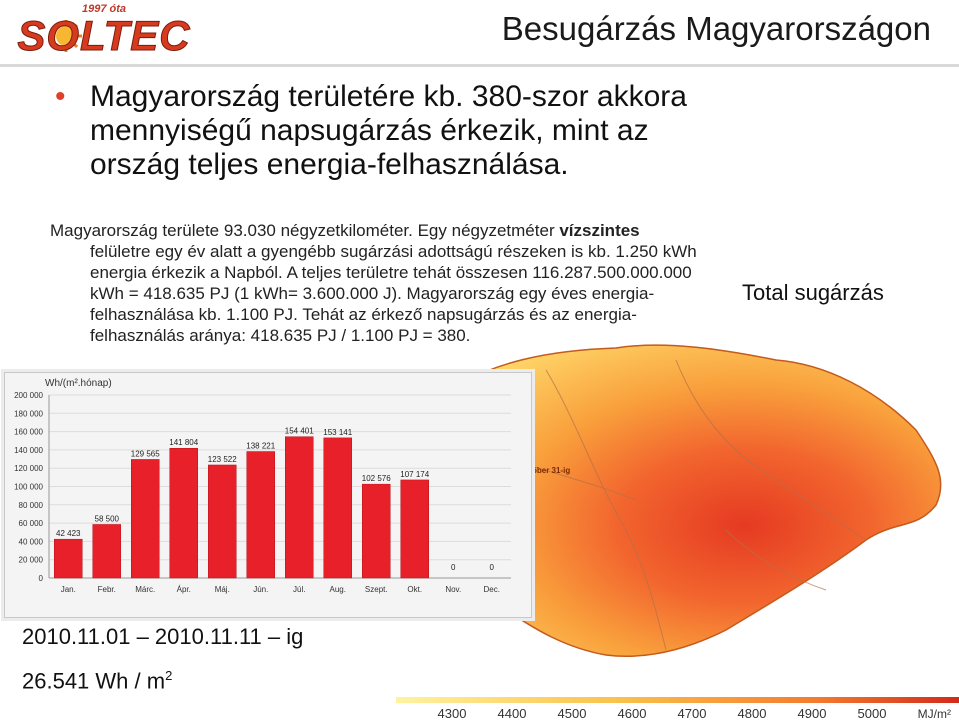 The width and height of the screenshot is (959, 726). What do you see at coordinates (28, 432) in the screenshot?
I see `y-tick-label: 160 000` at bounding box center [28, 432].